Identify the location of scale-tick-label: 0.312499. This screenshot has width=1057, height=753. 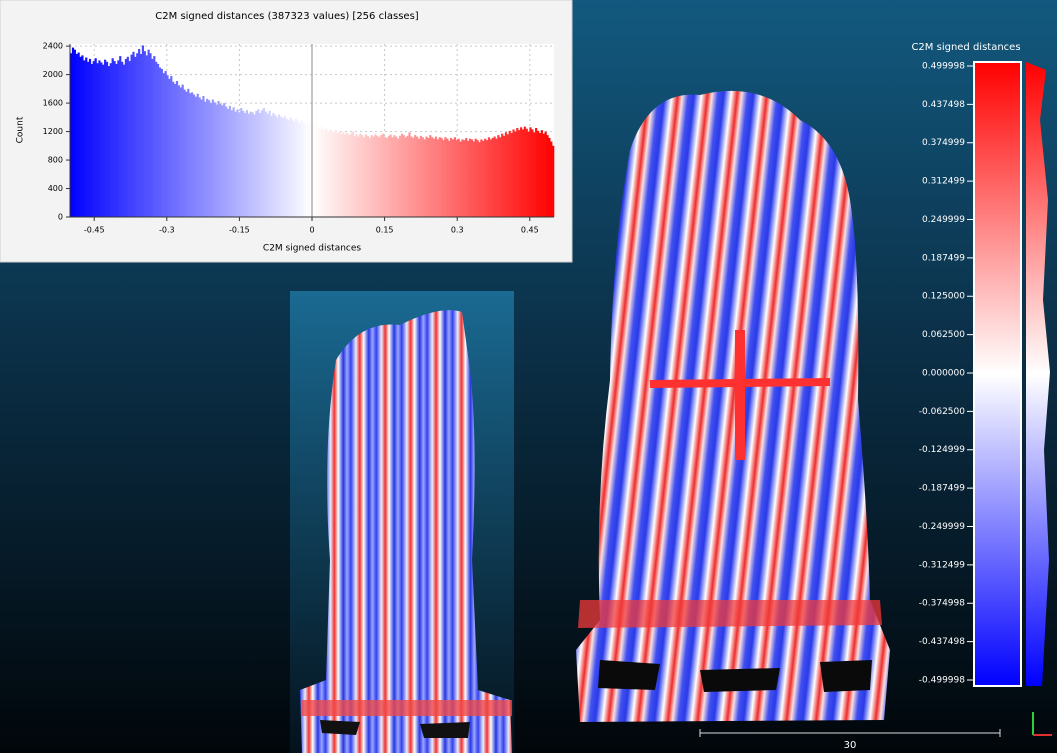
(943, 182).